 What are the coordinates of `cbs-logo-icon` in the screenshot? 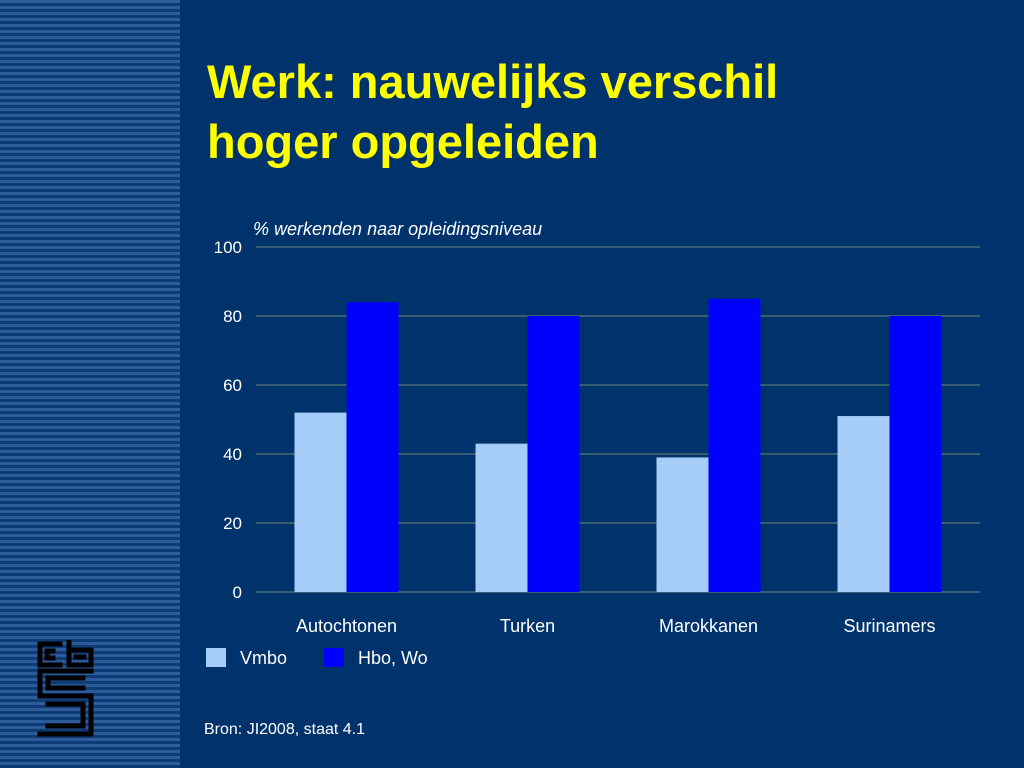 It's located at (65, 688).